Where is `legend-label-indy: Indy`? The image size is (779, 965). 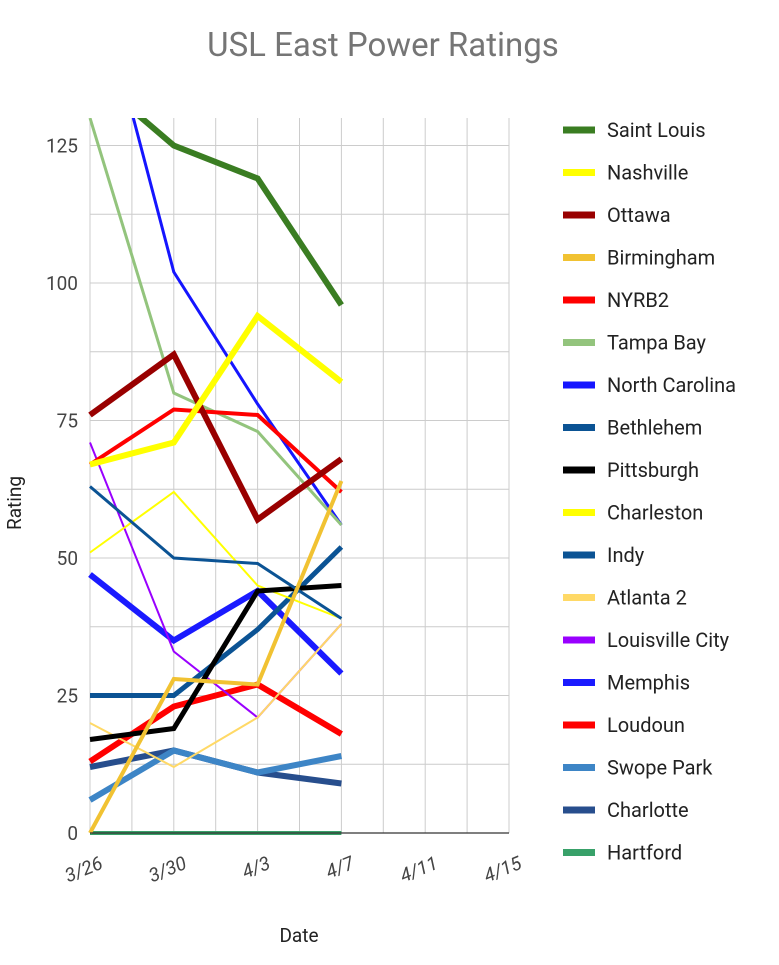
legend-label-indy: Indy is located at coordinates (626, 555).